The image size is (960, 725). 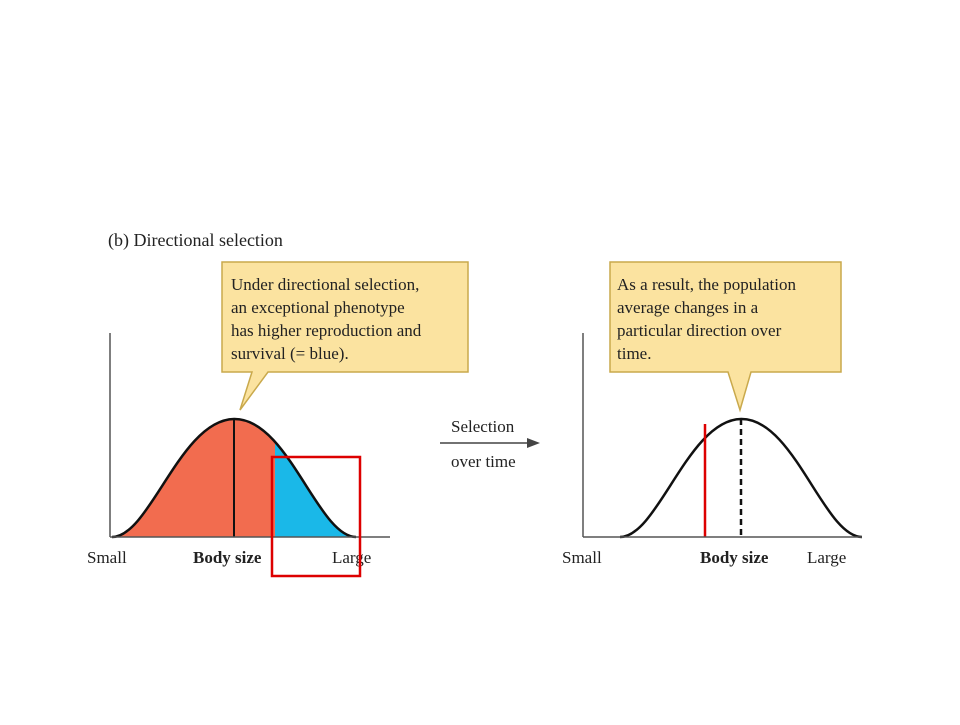 I want to click on left-axis-body-size-label: Body size, so click(x=227, y=557).